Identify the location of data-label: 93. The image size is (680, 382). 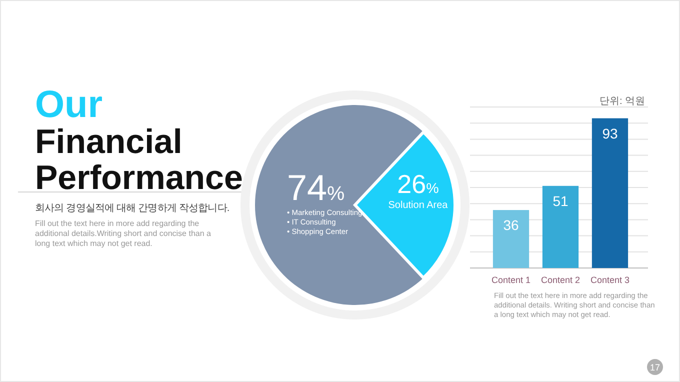
(610, 133).